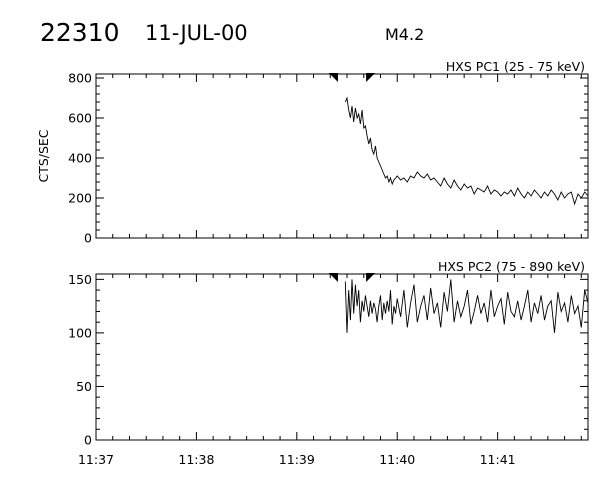  What do you see at coordinates (80, 279) in the screenshot?
I see `pc2-y-tick-label: 150` at bounding box center [80, 279].